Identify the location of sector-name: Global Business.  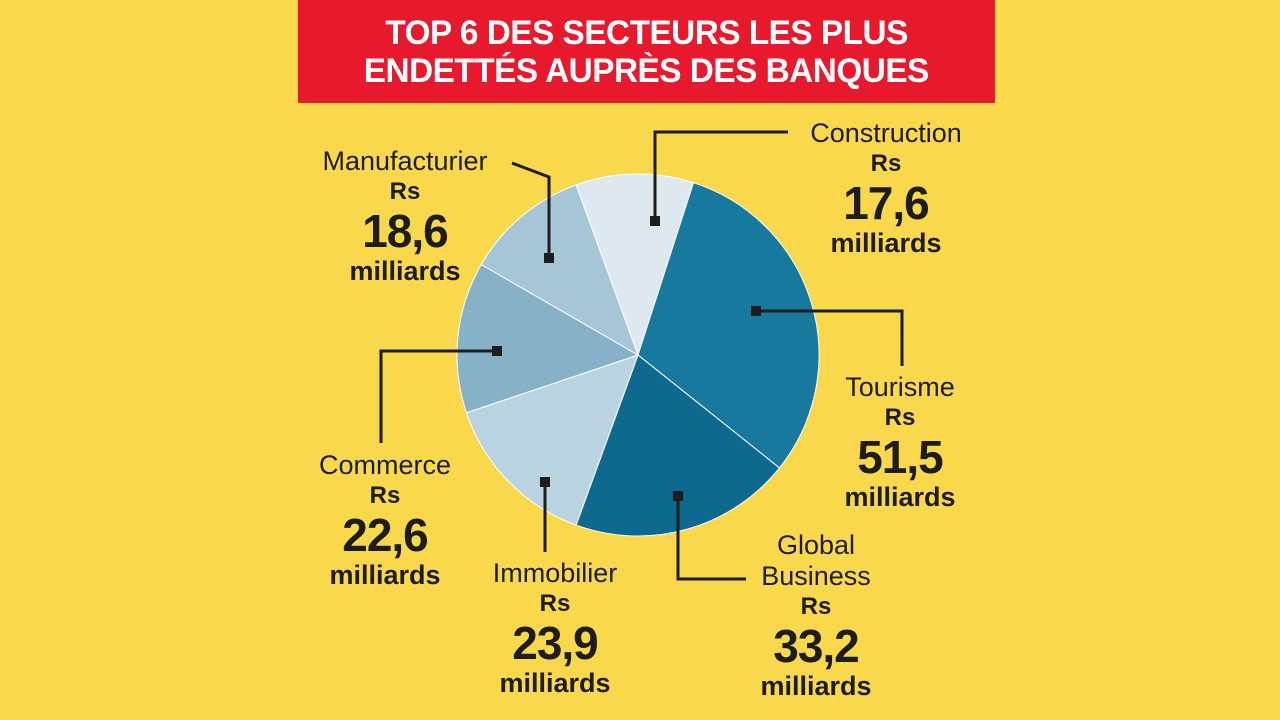
(816, 560).